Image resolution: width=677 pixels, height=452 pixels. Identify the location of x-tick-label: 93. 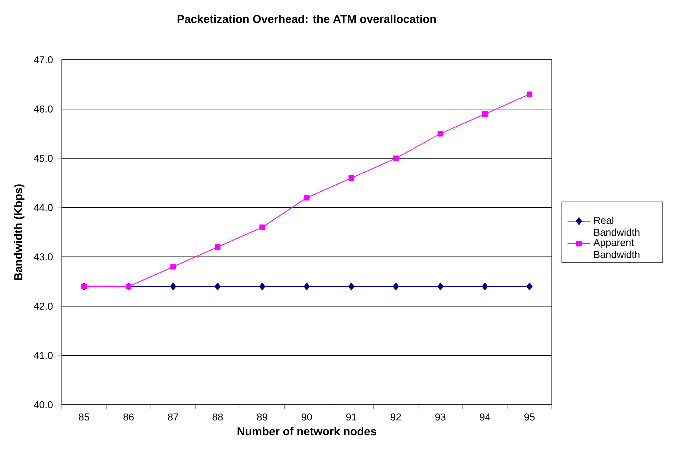
(441, 417).